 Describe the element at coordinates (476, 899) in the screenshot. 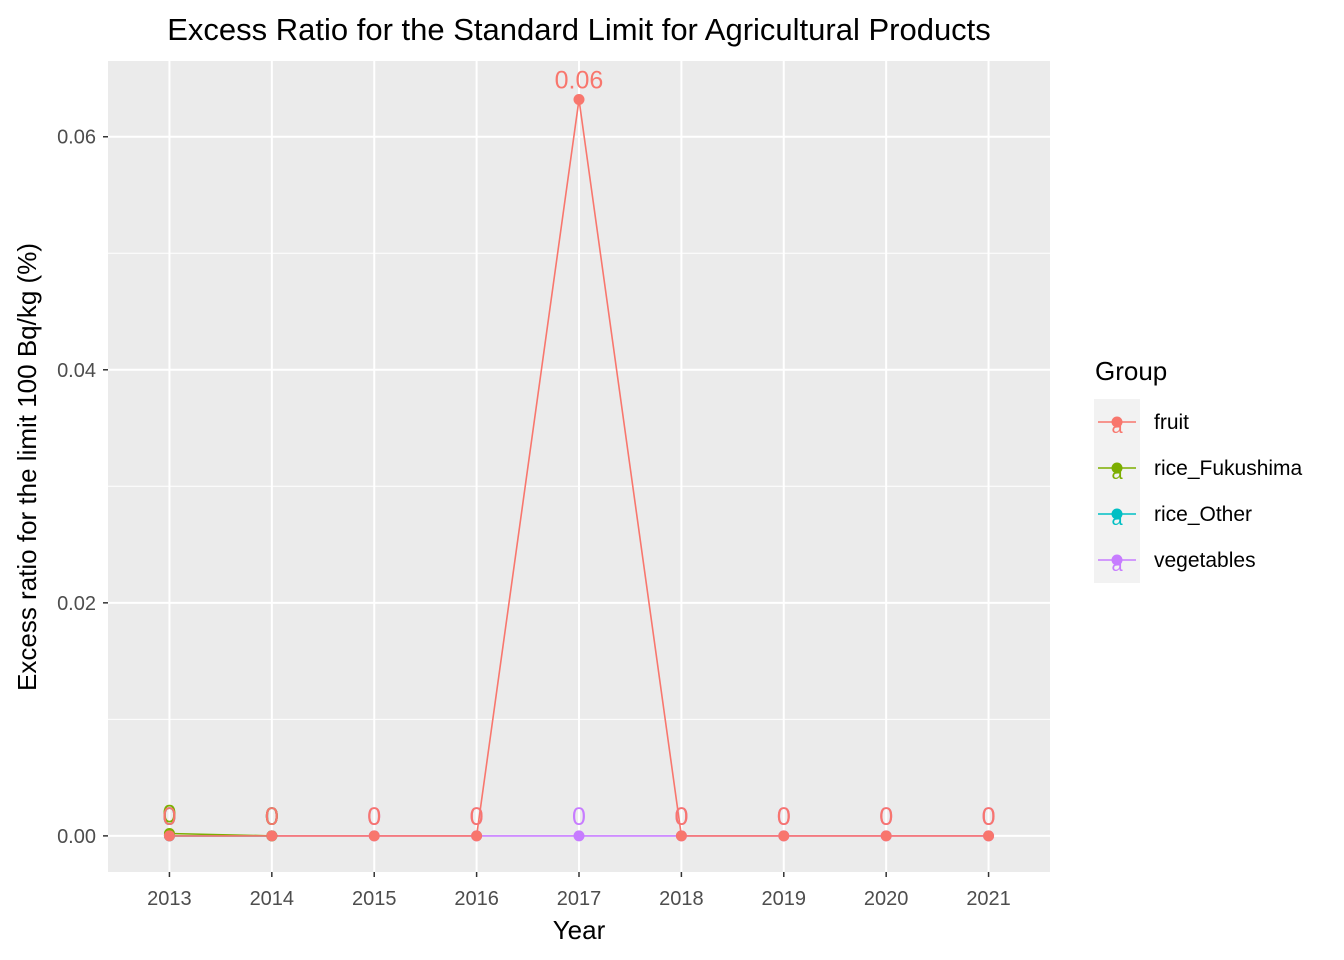

I see `x-tick-label: 2016` at that location.